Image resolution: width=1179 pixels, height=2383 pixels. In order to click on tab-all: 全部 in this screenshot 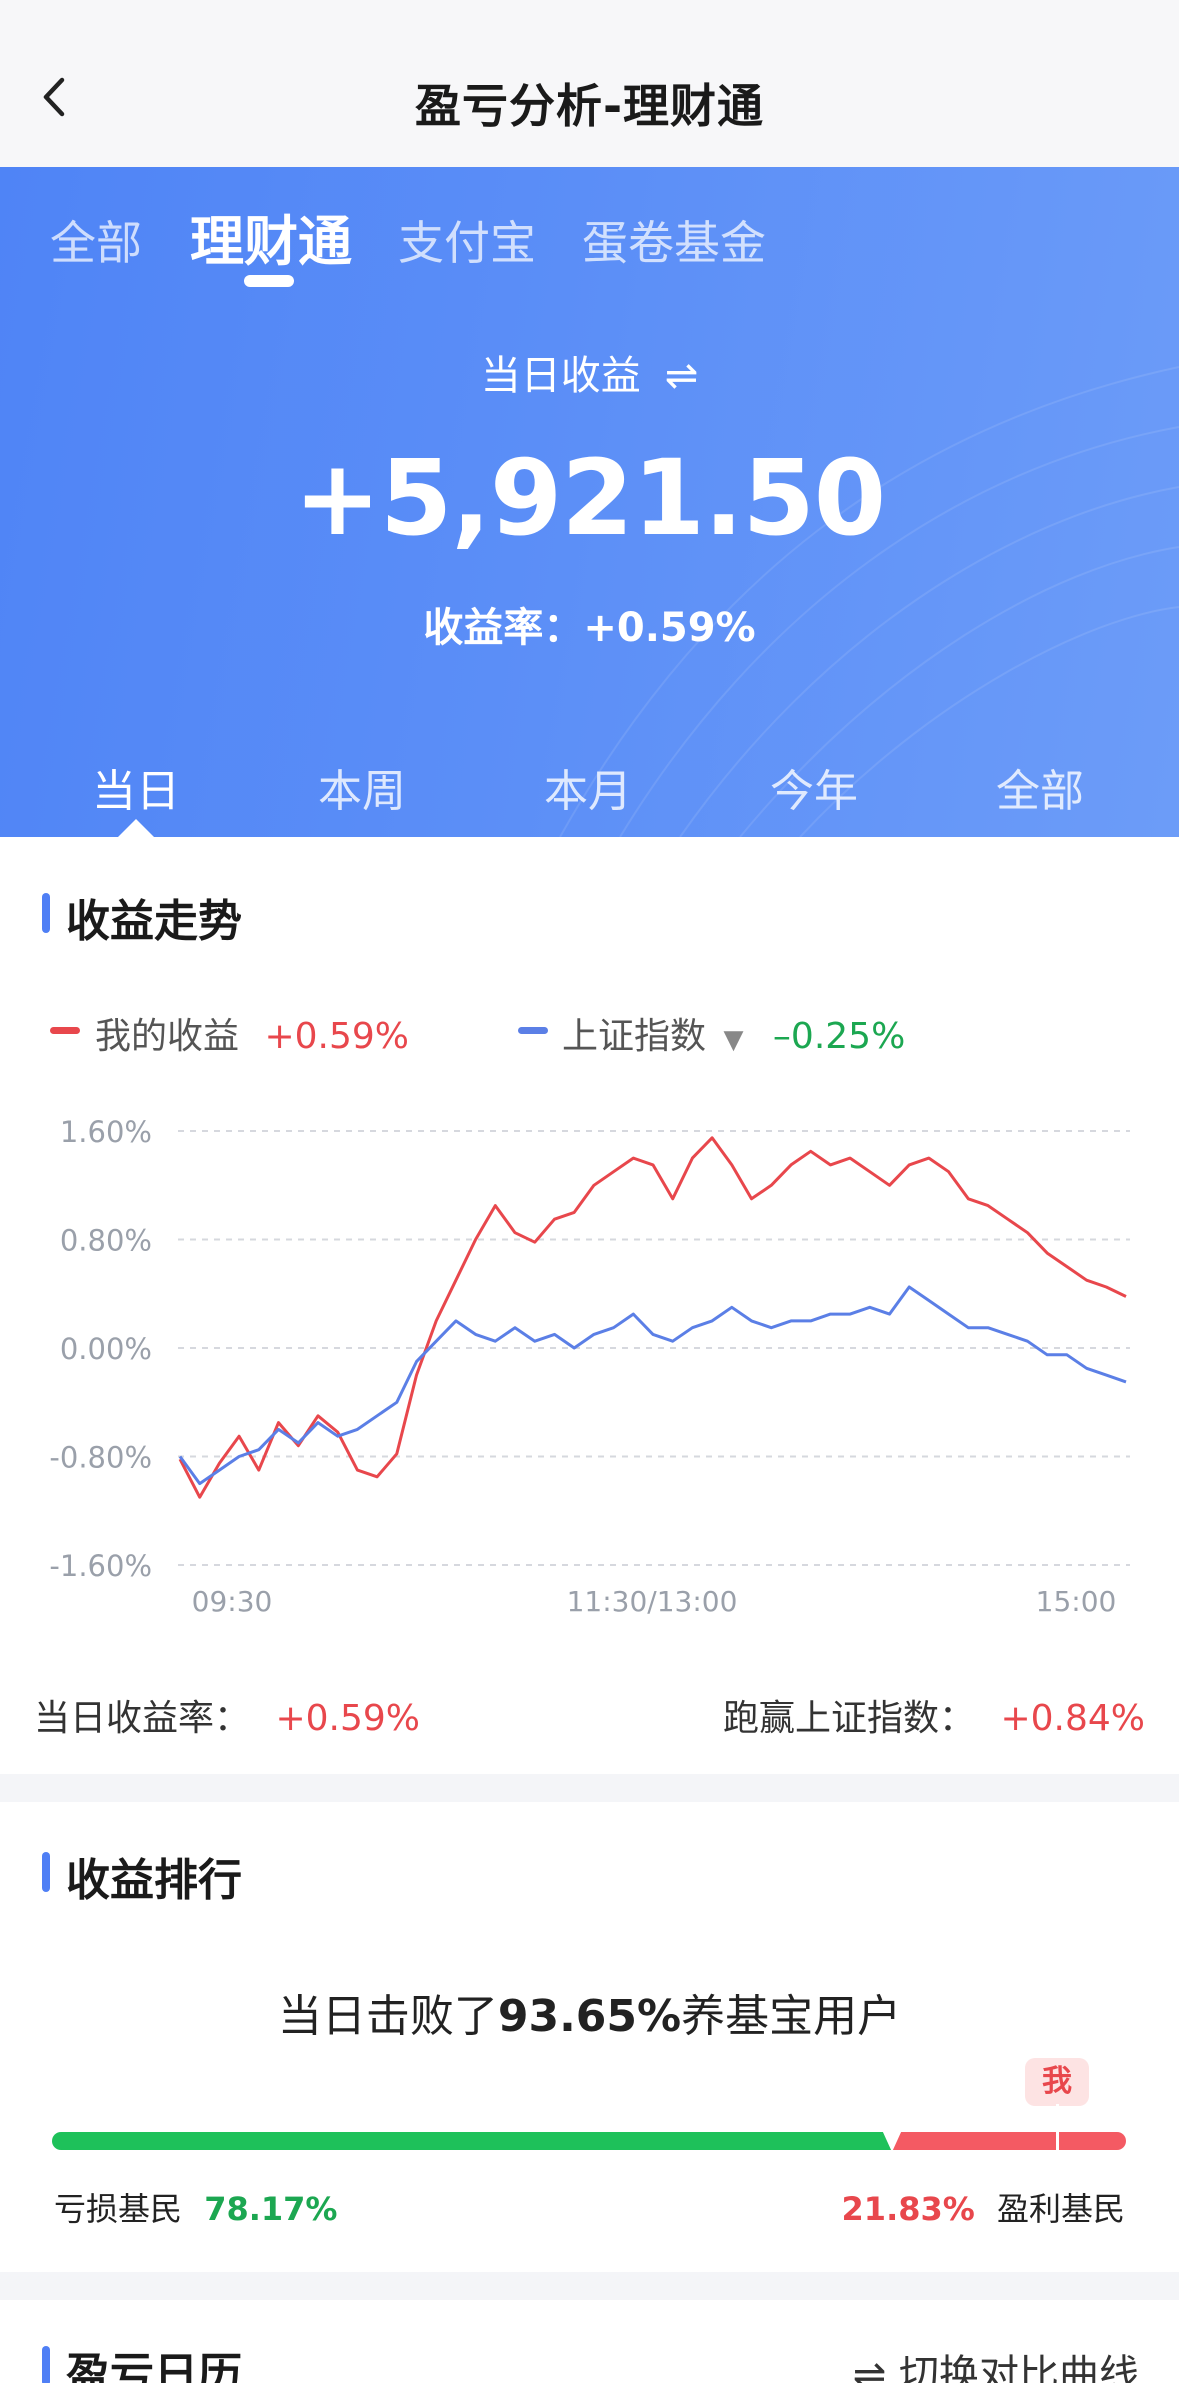, I will do `click(96, 243)`.